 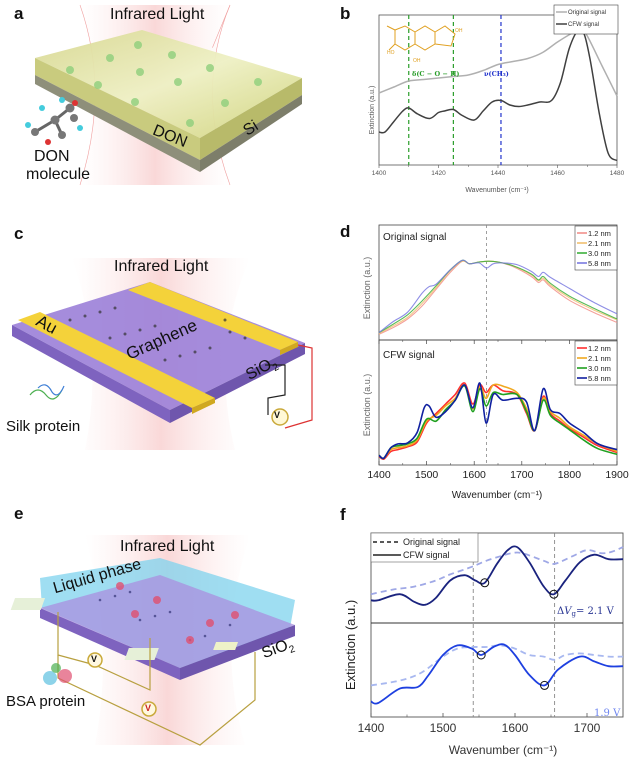 I want to click on graphene-device-illustration, so click(x=162, y=354).